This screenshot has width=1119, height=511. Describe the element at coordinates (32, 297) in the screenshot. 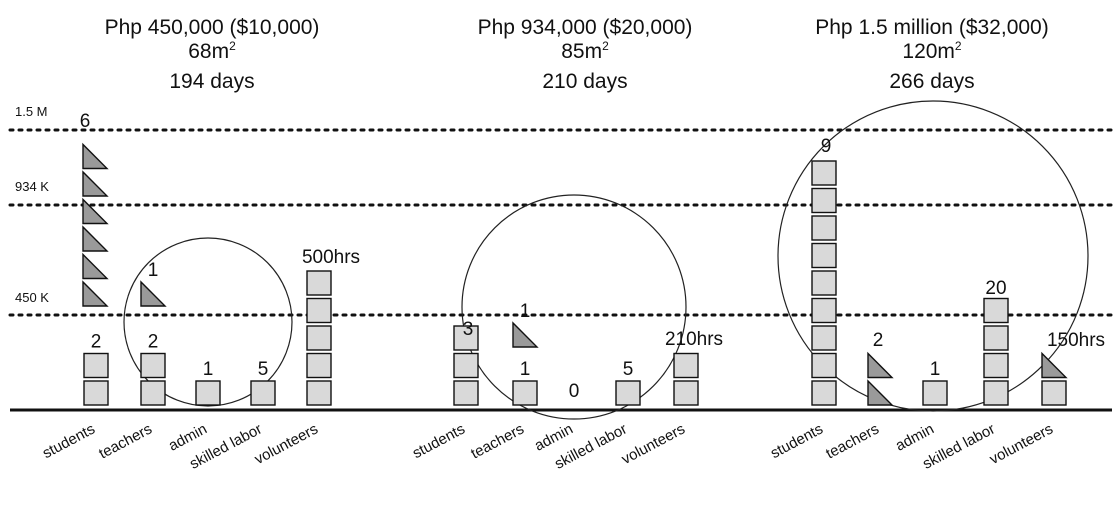

I see `level-label-450k: 450 K` at that location.